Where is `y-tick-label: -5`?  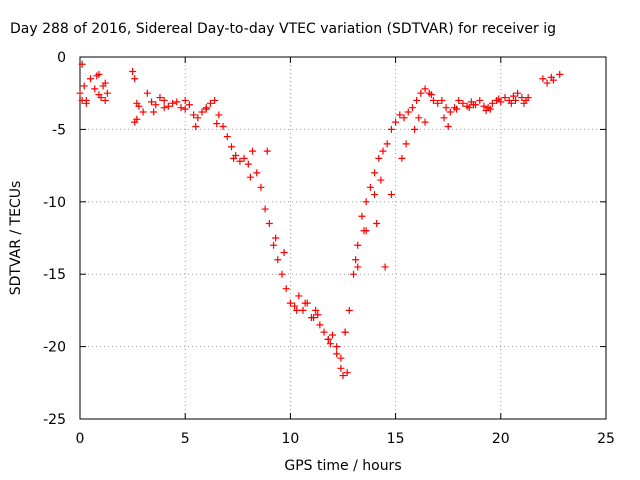
y-tick-label: -5 is located at coordinates (59, 130).